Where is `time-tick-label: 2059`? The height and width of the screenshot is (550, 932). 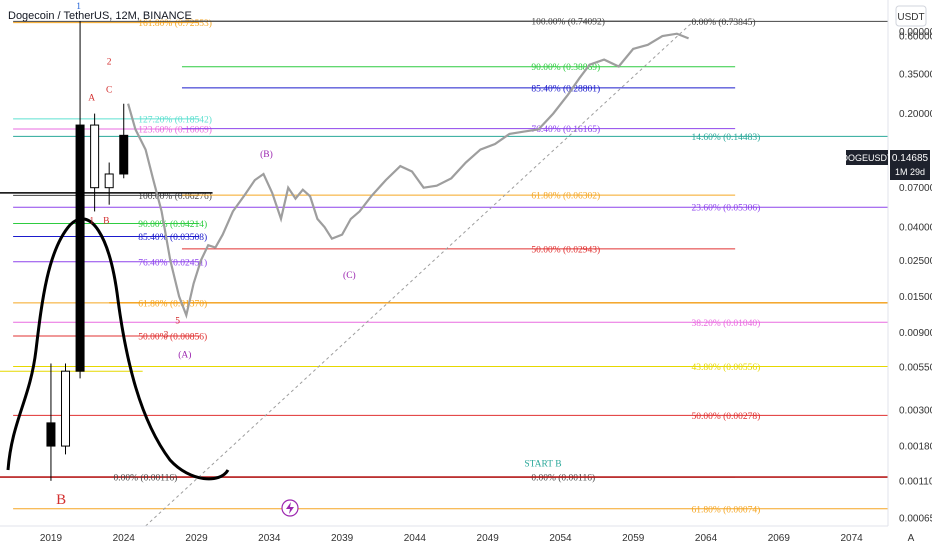
time-tick-label: 2059 is located at coordinates (633, 538).